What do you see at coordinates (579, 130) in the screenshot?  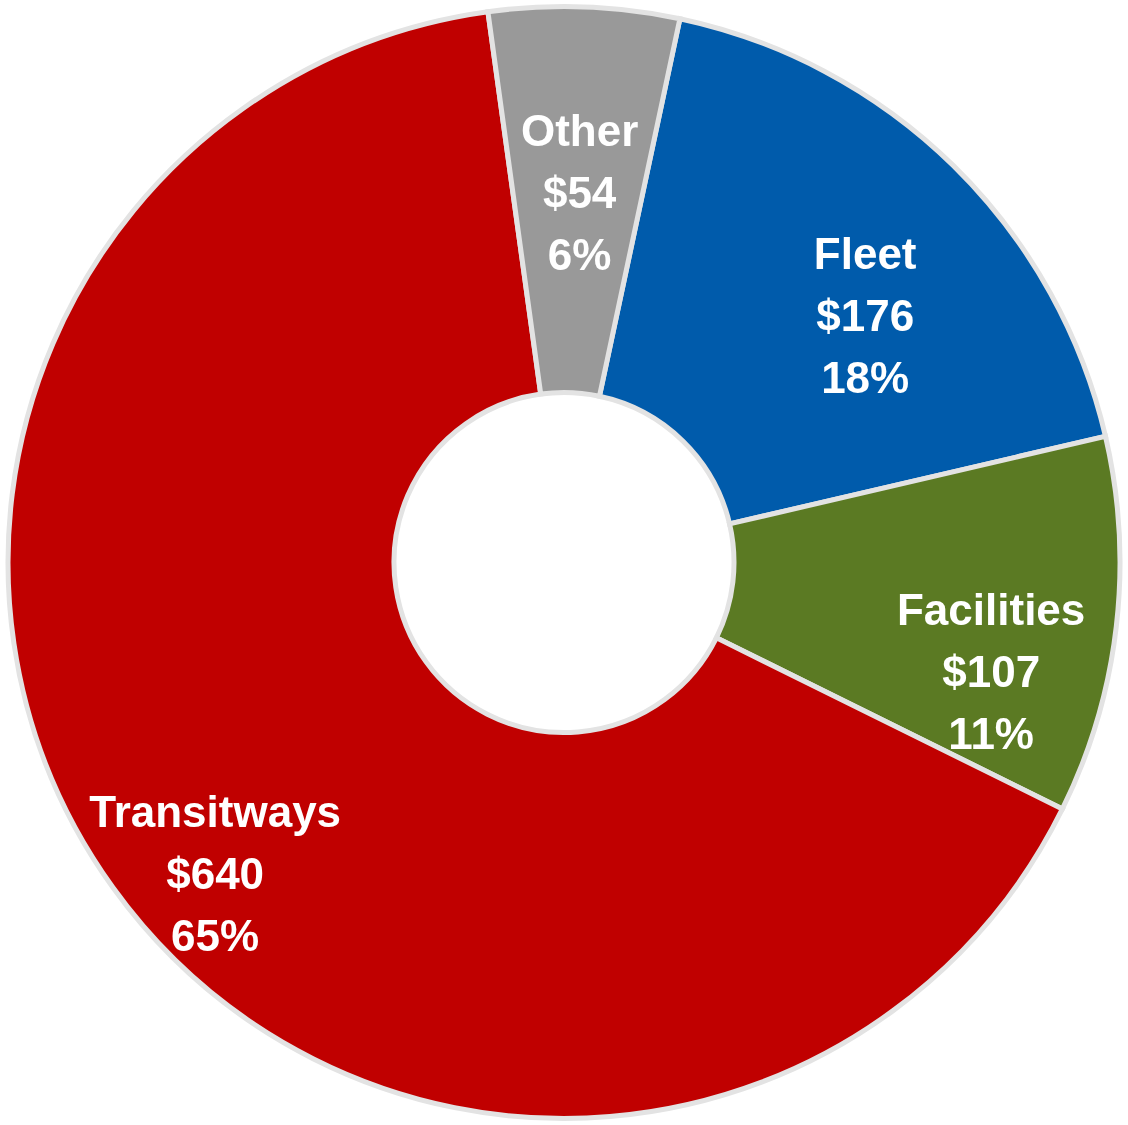 I see `slice-label: Other` at bounding box center [579, 130].